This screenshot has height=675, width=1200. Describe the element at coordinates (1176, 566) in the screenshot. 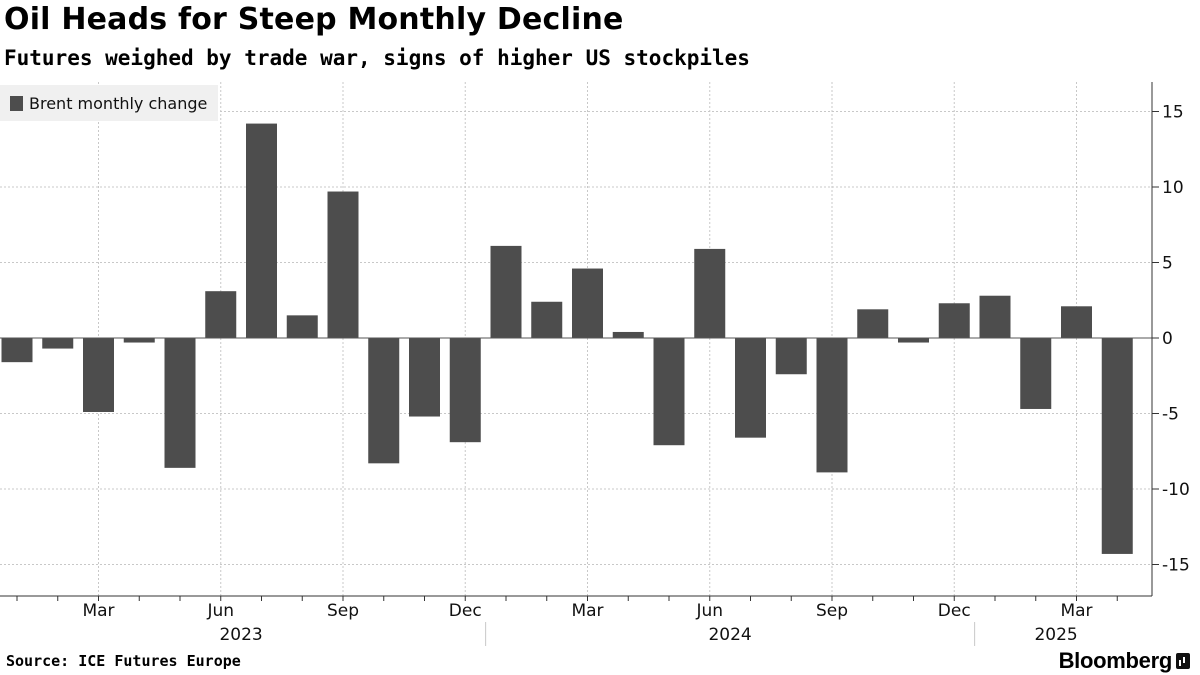

I see `y-tick-label: -15` at that location.